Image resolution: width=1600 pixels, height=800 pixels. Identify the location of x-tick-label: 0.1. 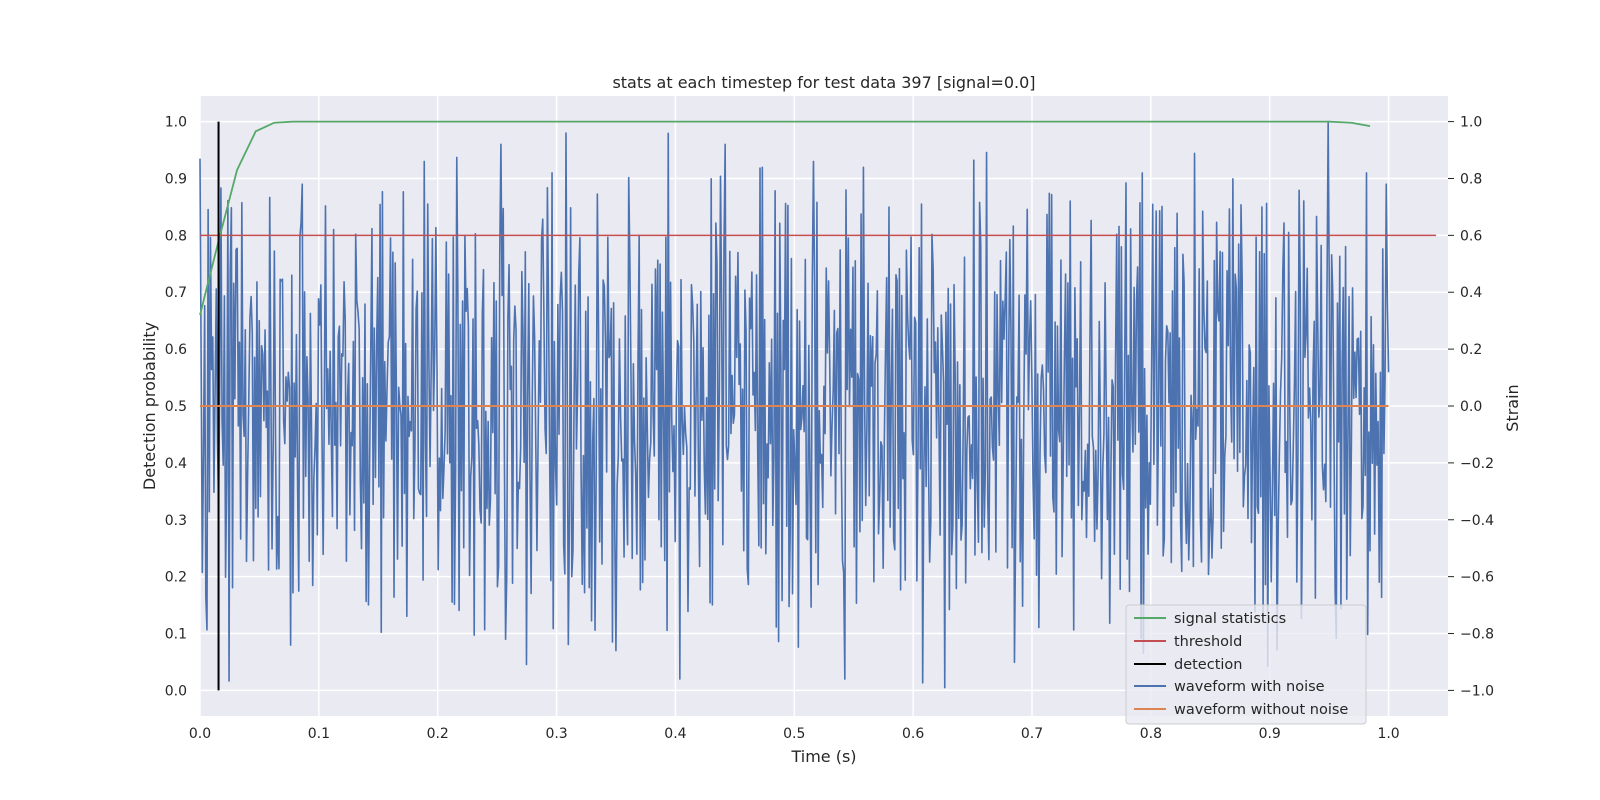
(319, 734).